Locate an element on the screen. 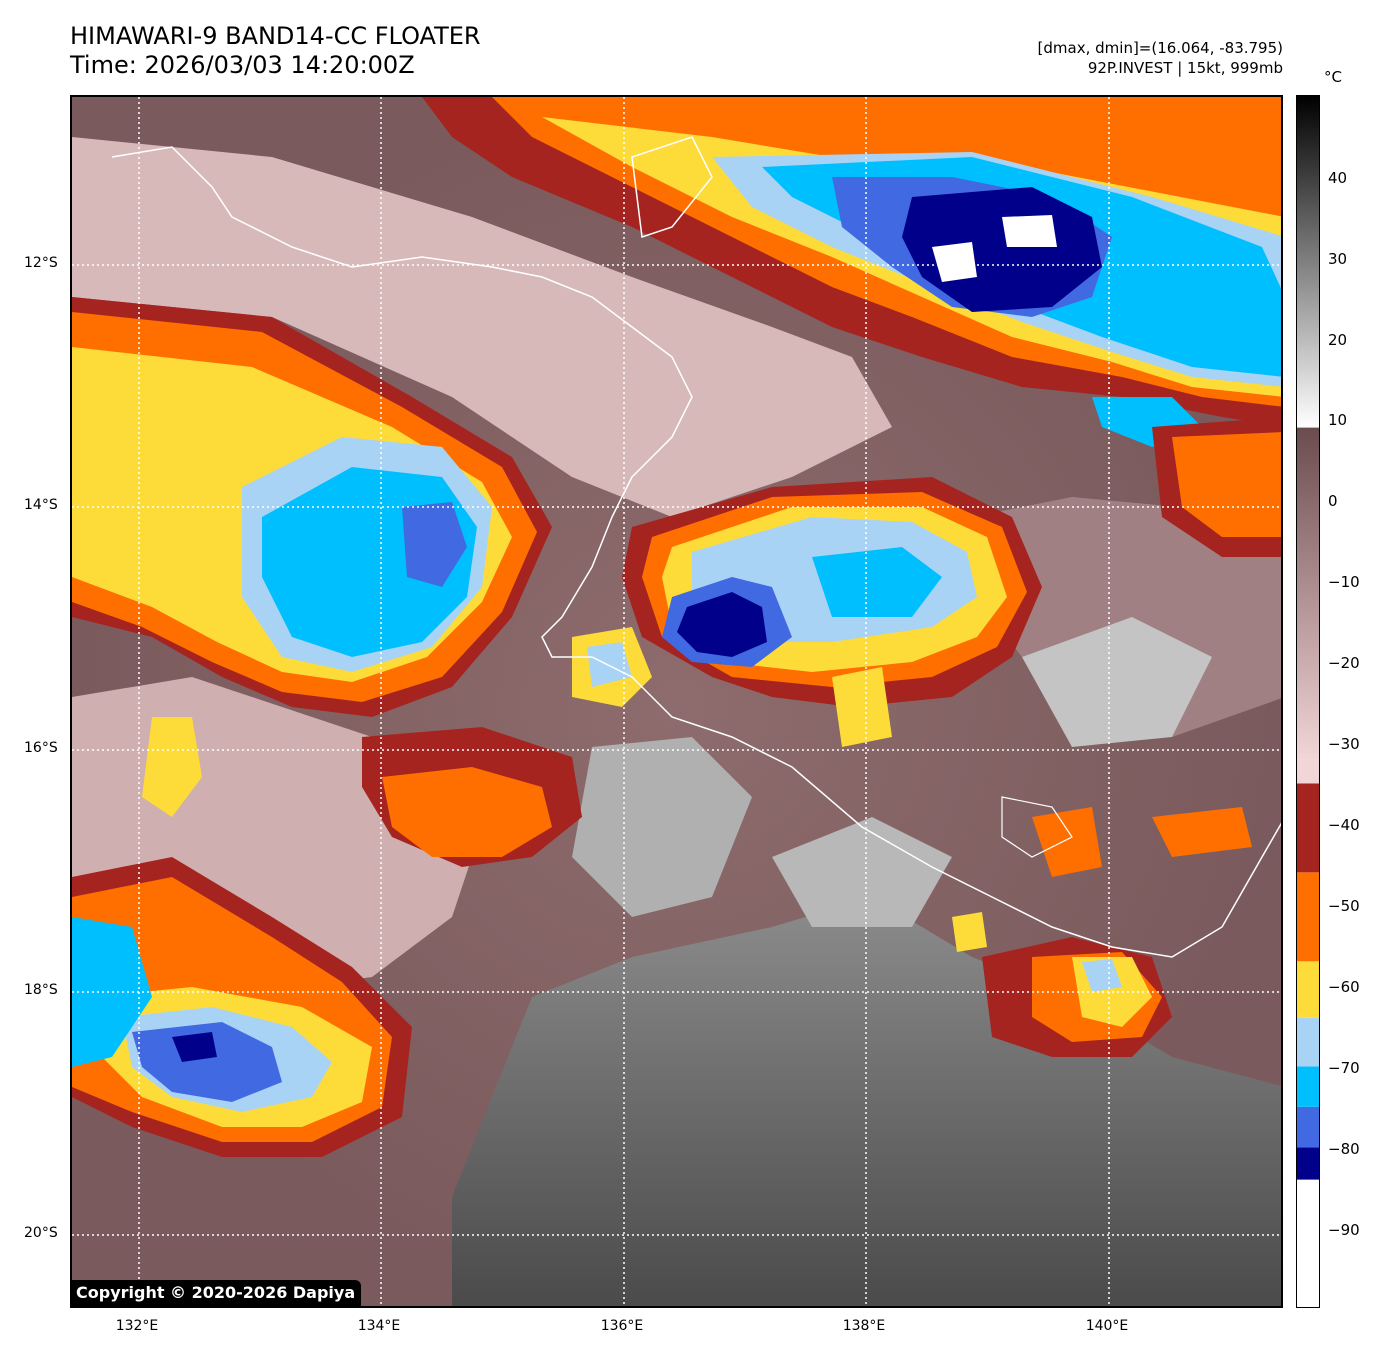  cloud-mid-orange is located at coordinates (467, 812).